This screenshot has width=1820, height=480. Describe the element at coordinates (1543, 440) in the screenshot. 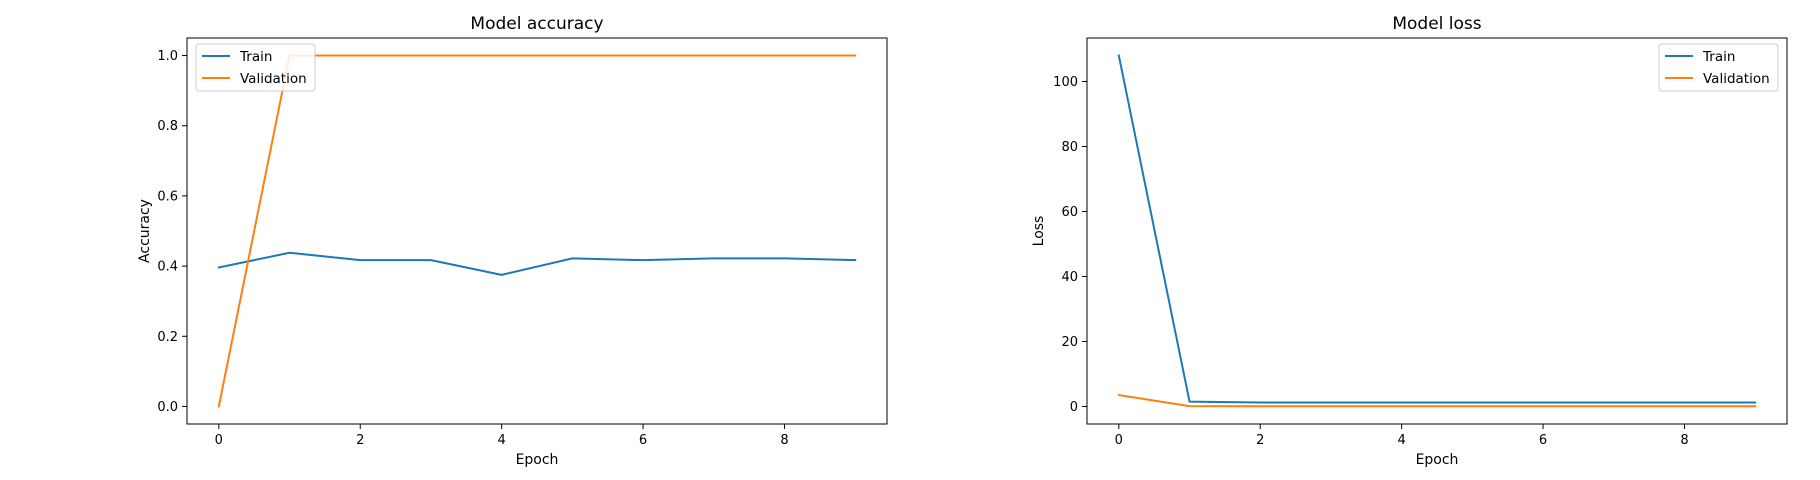

I see `loss-x-tick-label: 6` at that location.